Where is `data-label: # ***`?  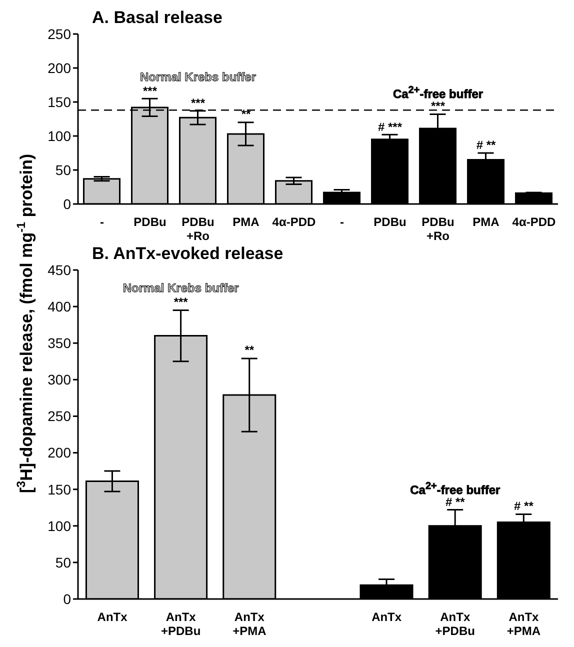 data-label: # *** is located at coordinates (390, 127).